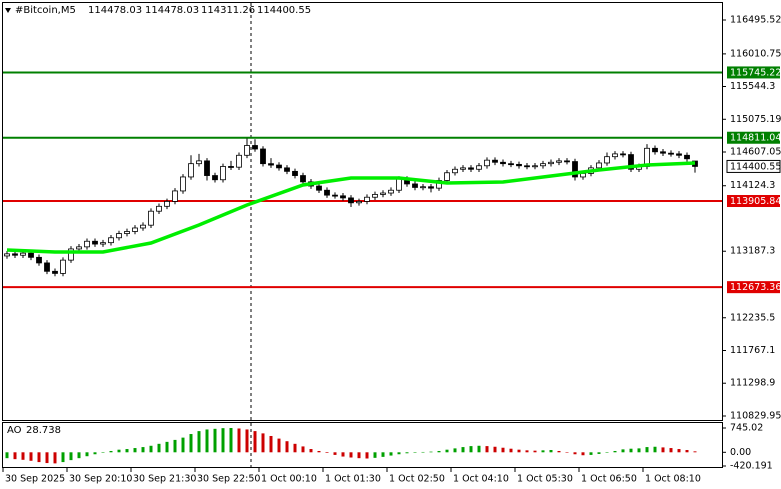 The image size is (781, 489). I want to click on indicator-frame, so click(362, 445).